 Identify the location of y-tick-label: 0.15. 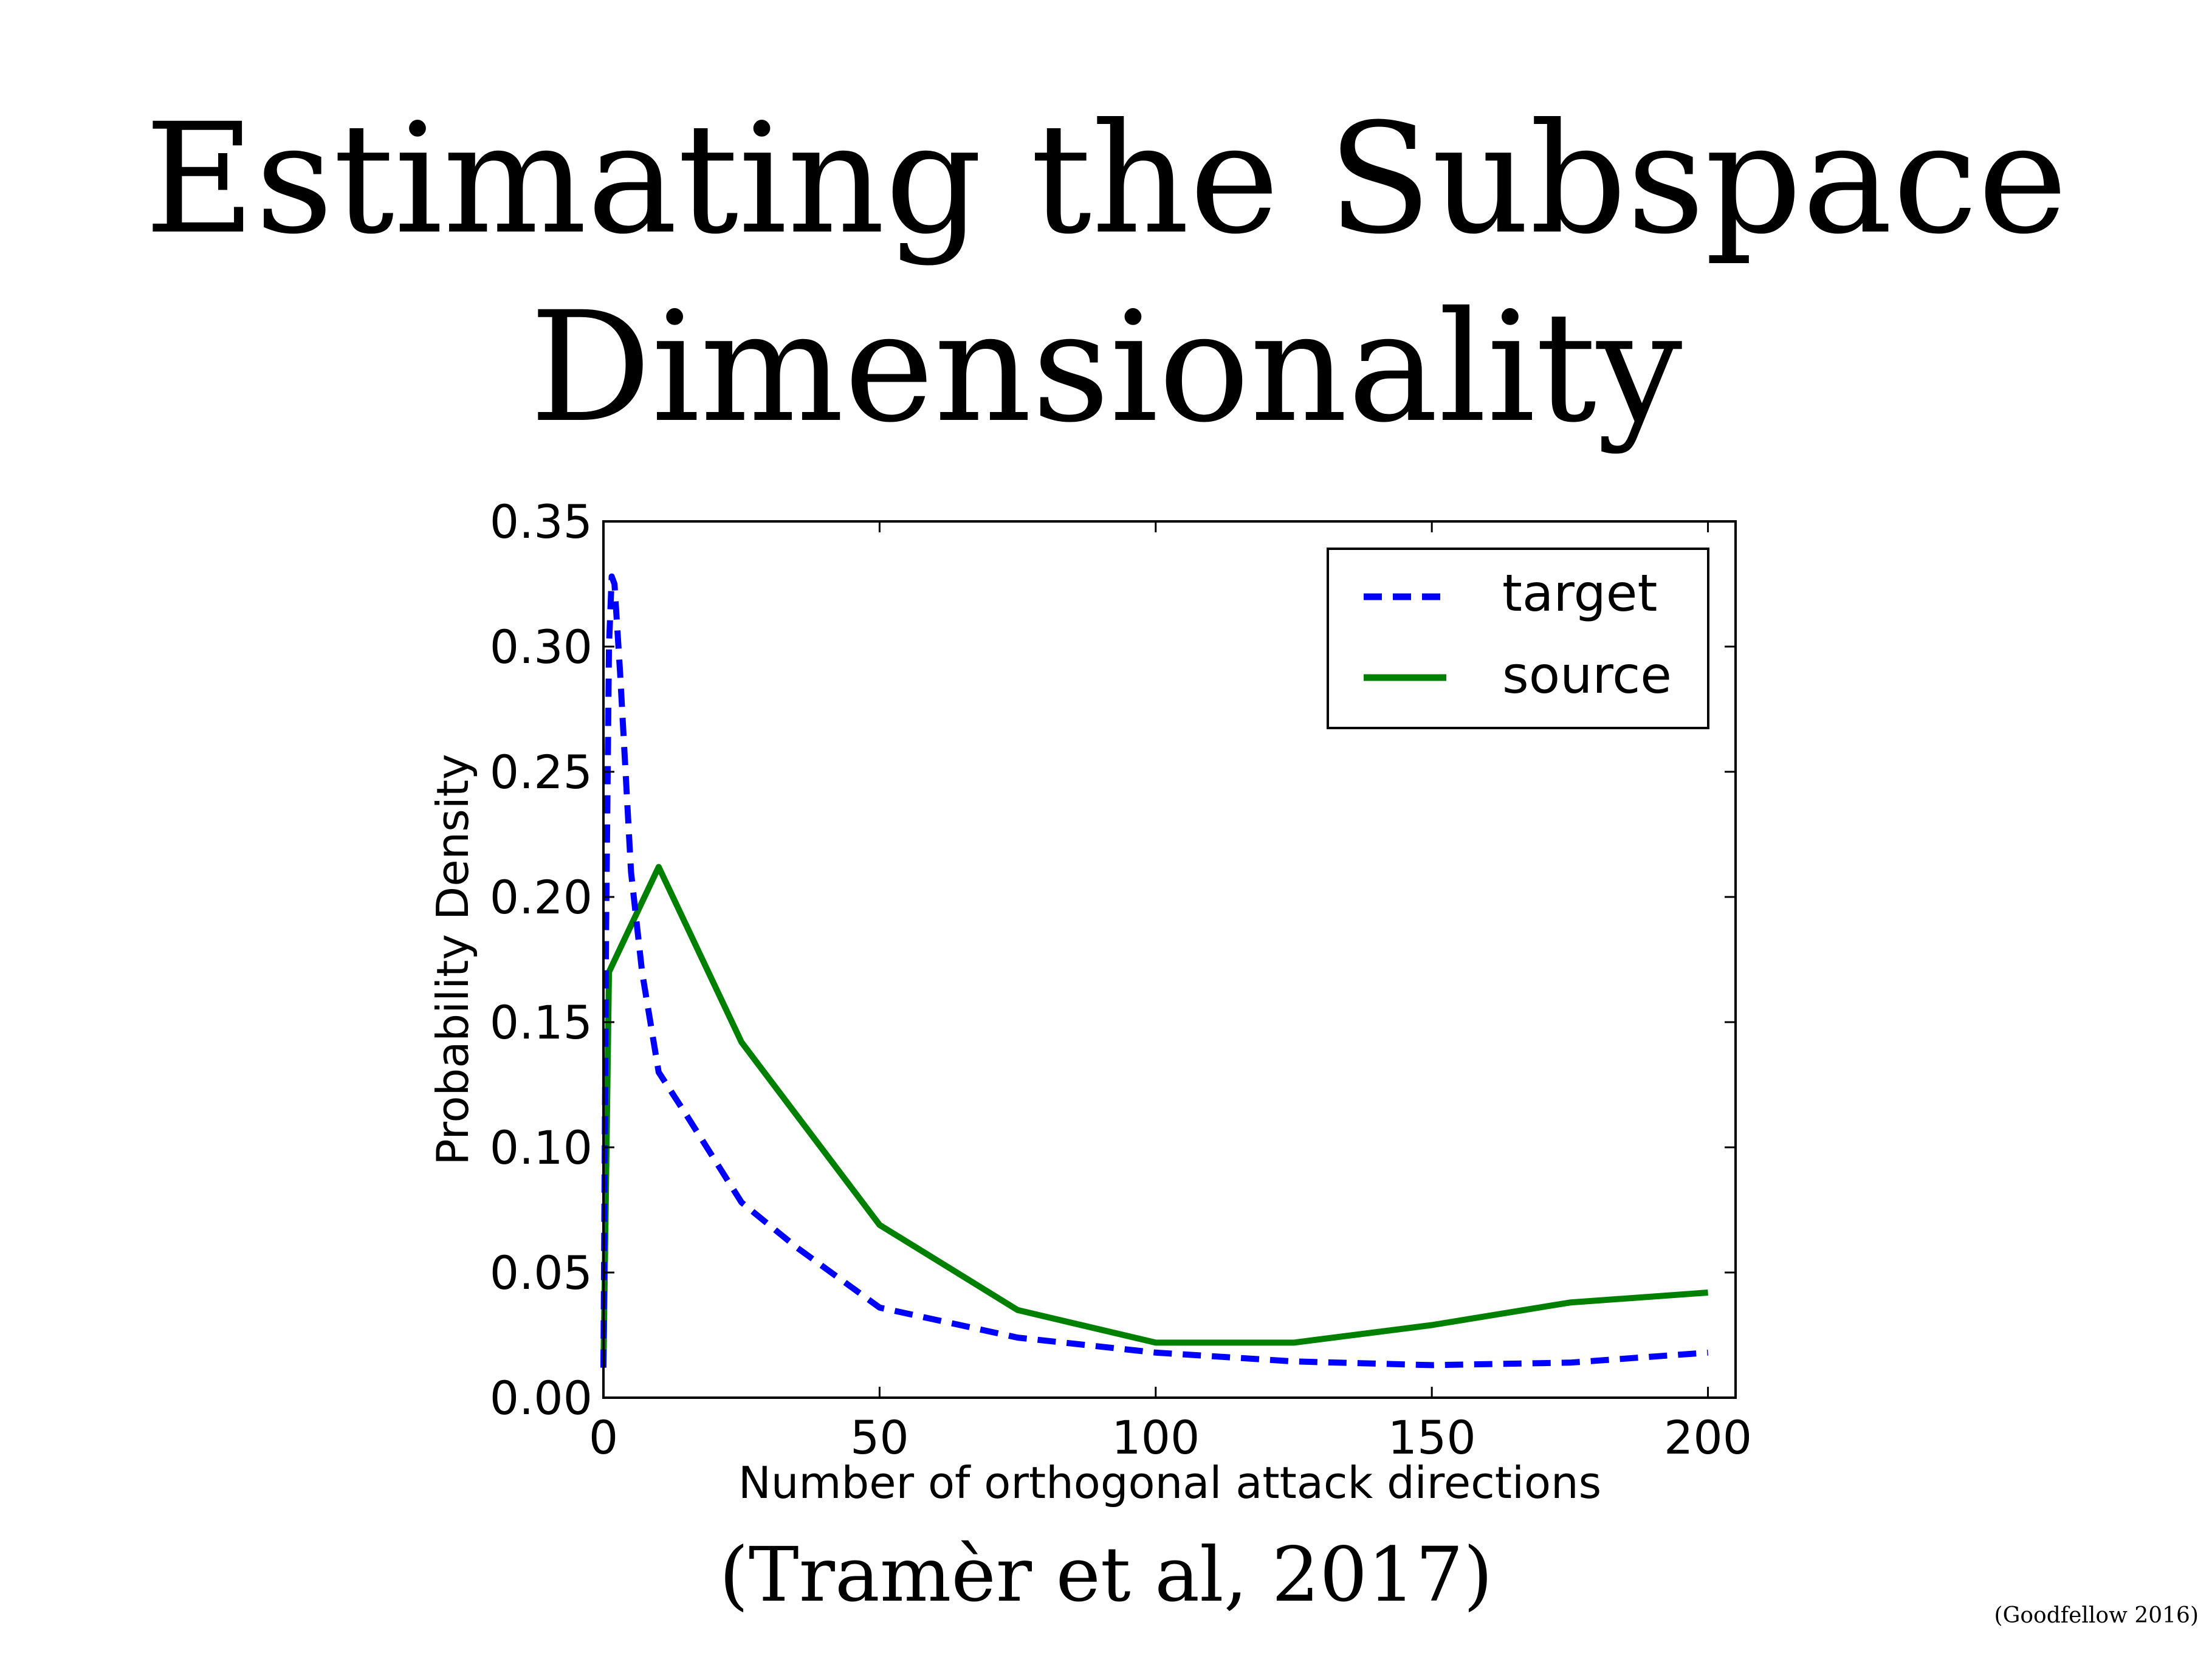
(541, 1022).